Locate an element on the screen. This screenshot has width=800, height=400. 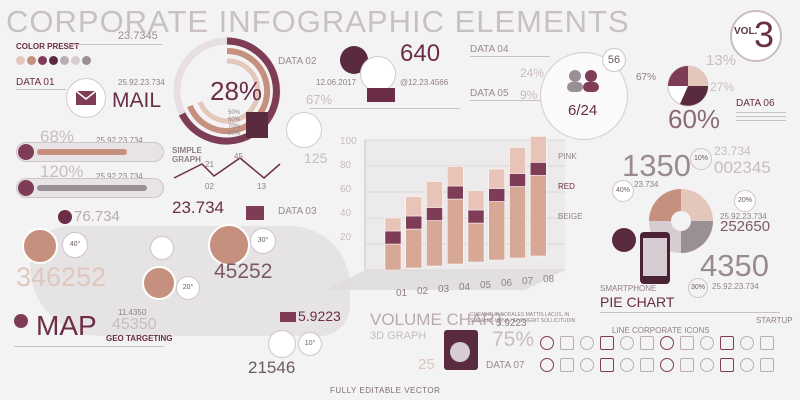
smartphone-icon is located at coordinates (655, 258).